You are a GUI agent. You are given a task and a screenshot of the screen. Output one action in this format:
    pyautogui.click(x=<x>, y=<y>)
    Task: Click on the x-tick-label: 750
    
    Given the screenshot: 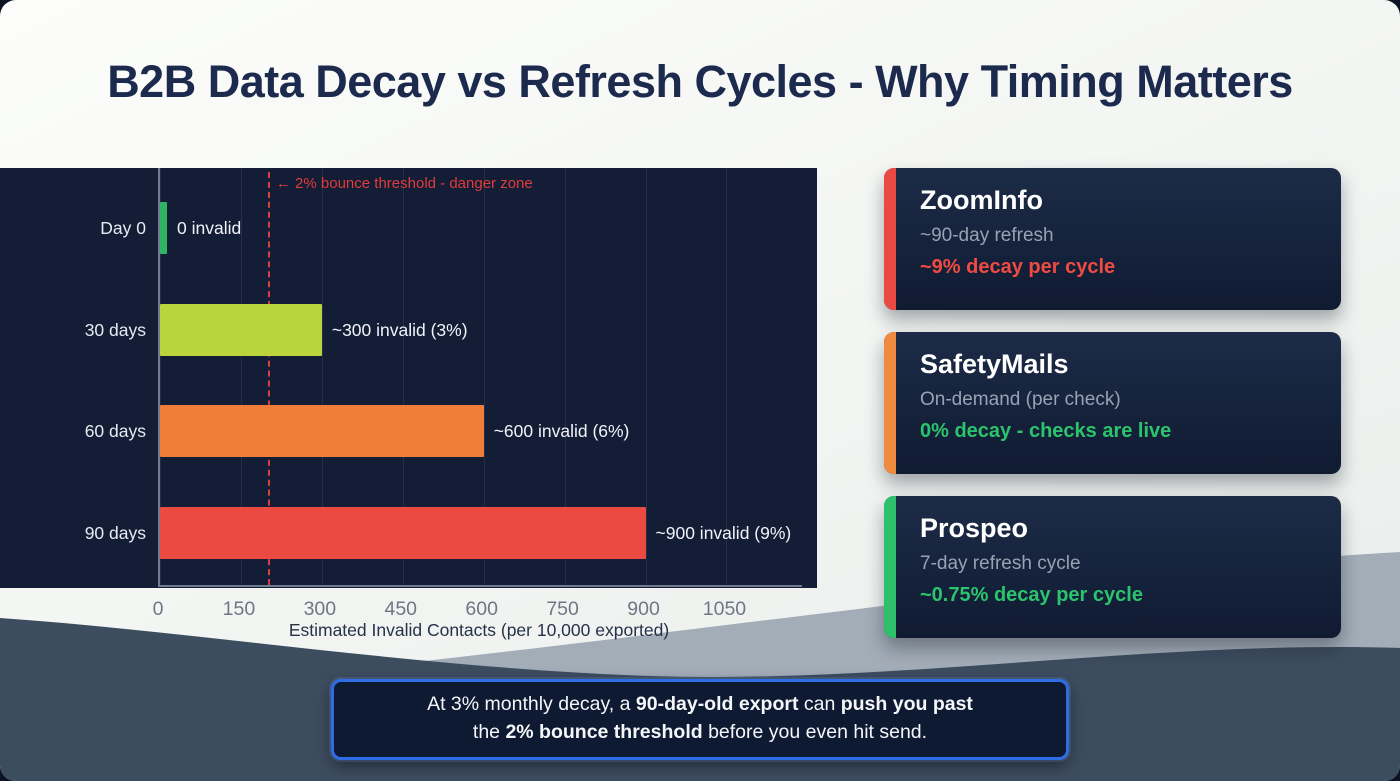 What is the action you would take?
    pyautogui.click(x=562, y=609)
    